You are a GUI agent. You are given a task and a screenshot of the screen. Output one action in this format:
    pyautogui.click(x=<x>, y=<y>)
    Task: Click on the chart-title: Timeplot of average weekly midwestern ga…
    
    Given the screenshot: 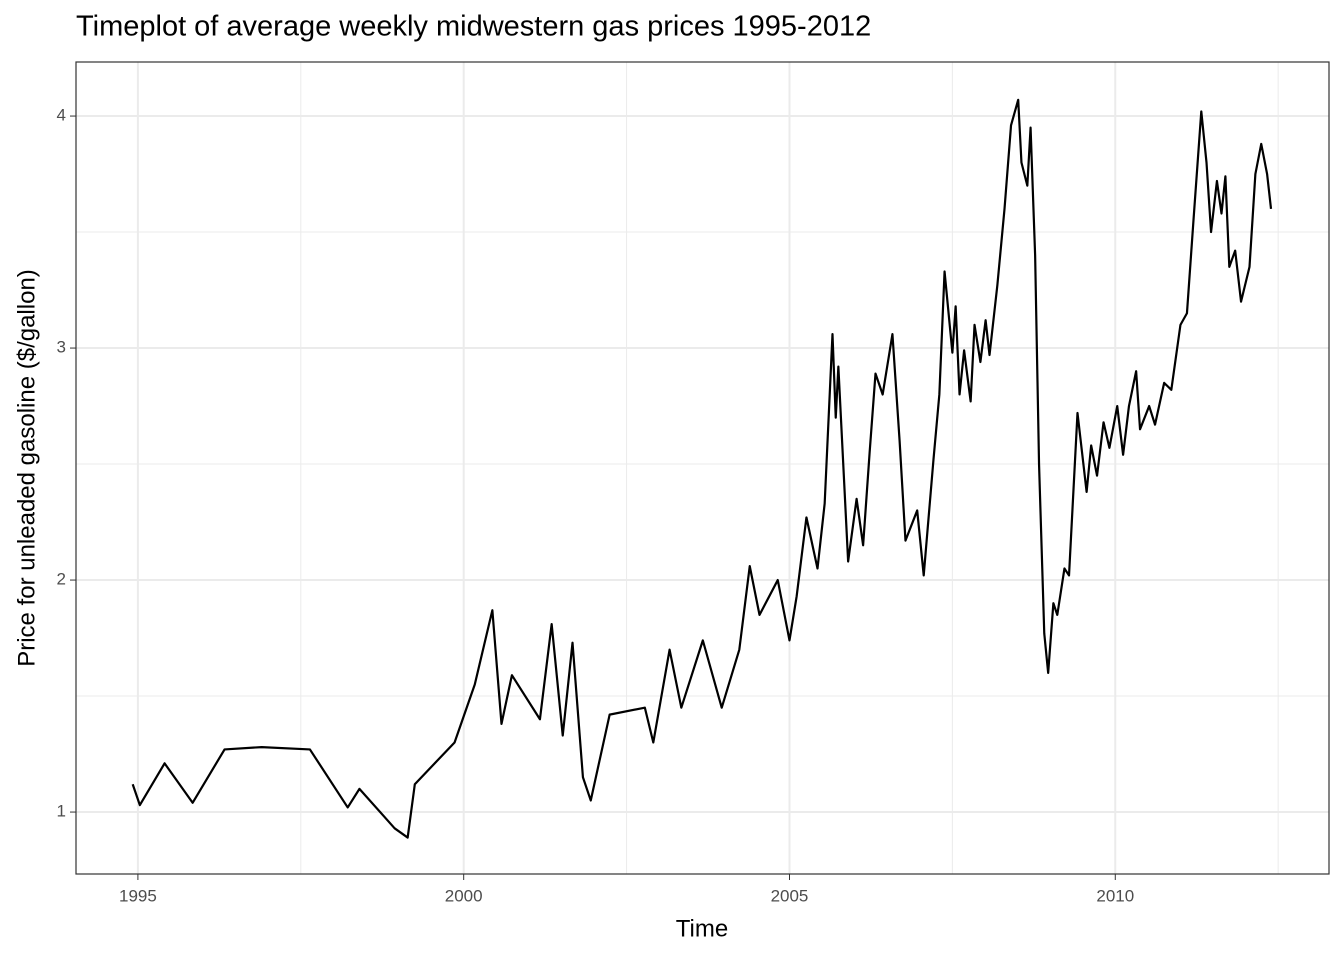 What is the action you would take?
    pyautogui.click(x=473, y=27)
    